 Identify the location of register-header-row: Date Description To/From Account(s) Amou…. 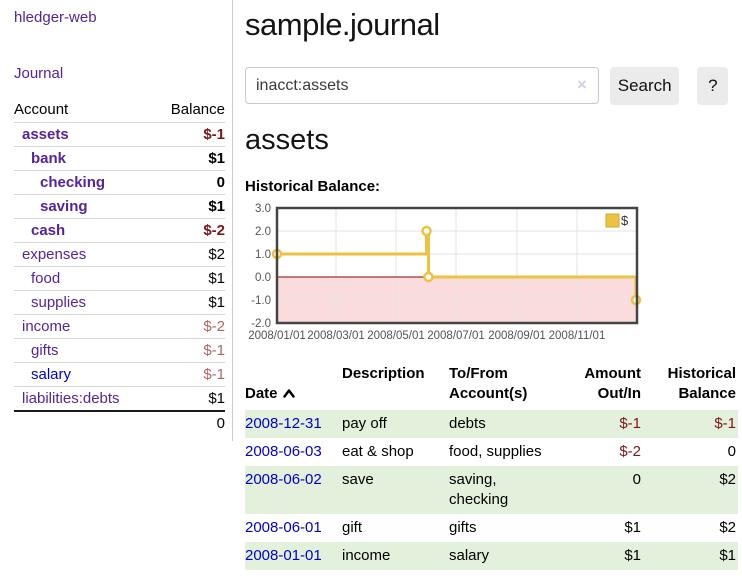
(491, 387).